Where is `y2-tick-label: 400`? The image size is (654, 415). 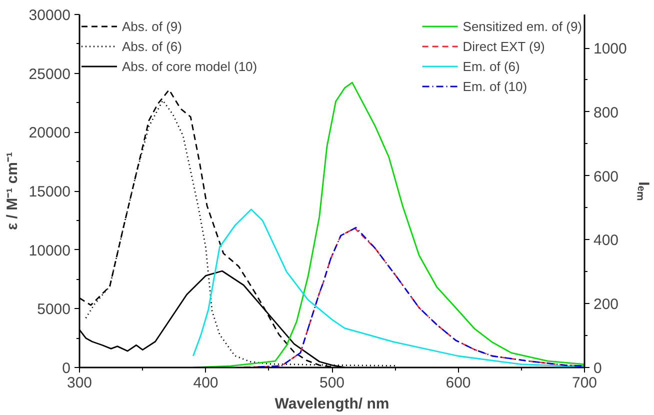 y2-tick-label: 400 is located at coordinates (606, 241).